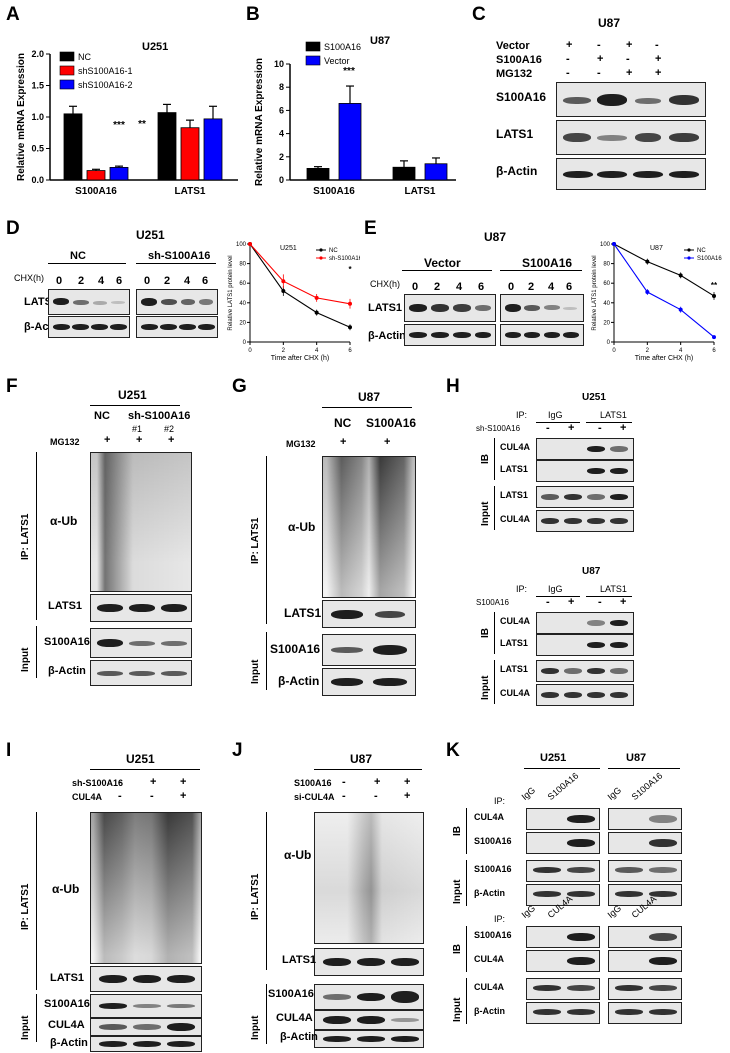  Describe the element at coordinates (25, 1027) in the screenshot. I see `label-i-input: Input` at that location.